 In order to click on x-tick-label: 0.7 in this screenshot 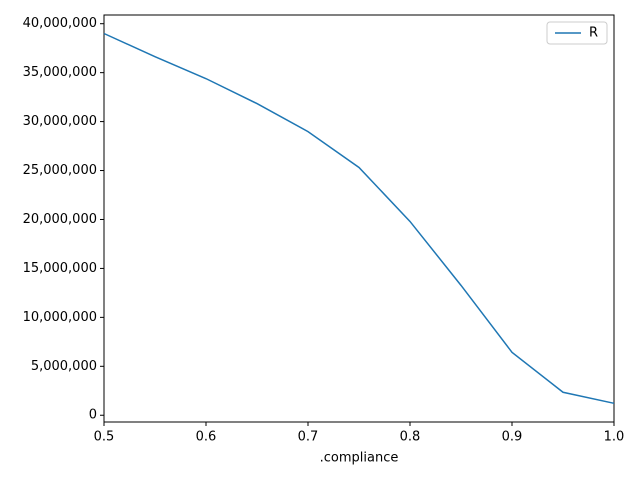, I will do `click(308, 437)`.